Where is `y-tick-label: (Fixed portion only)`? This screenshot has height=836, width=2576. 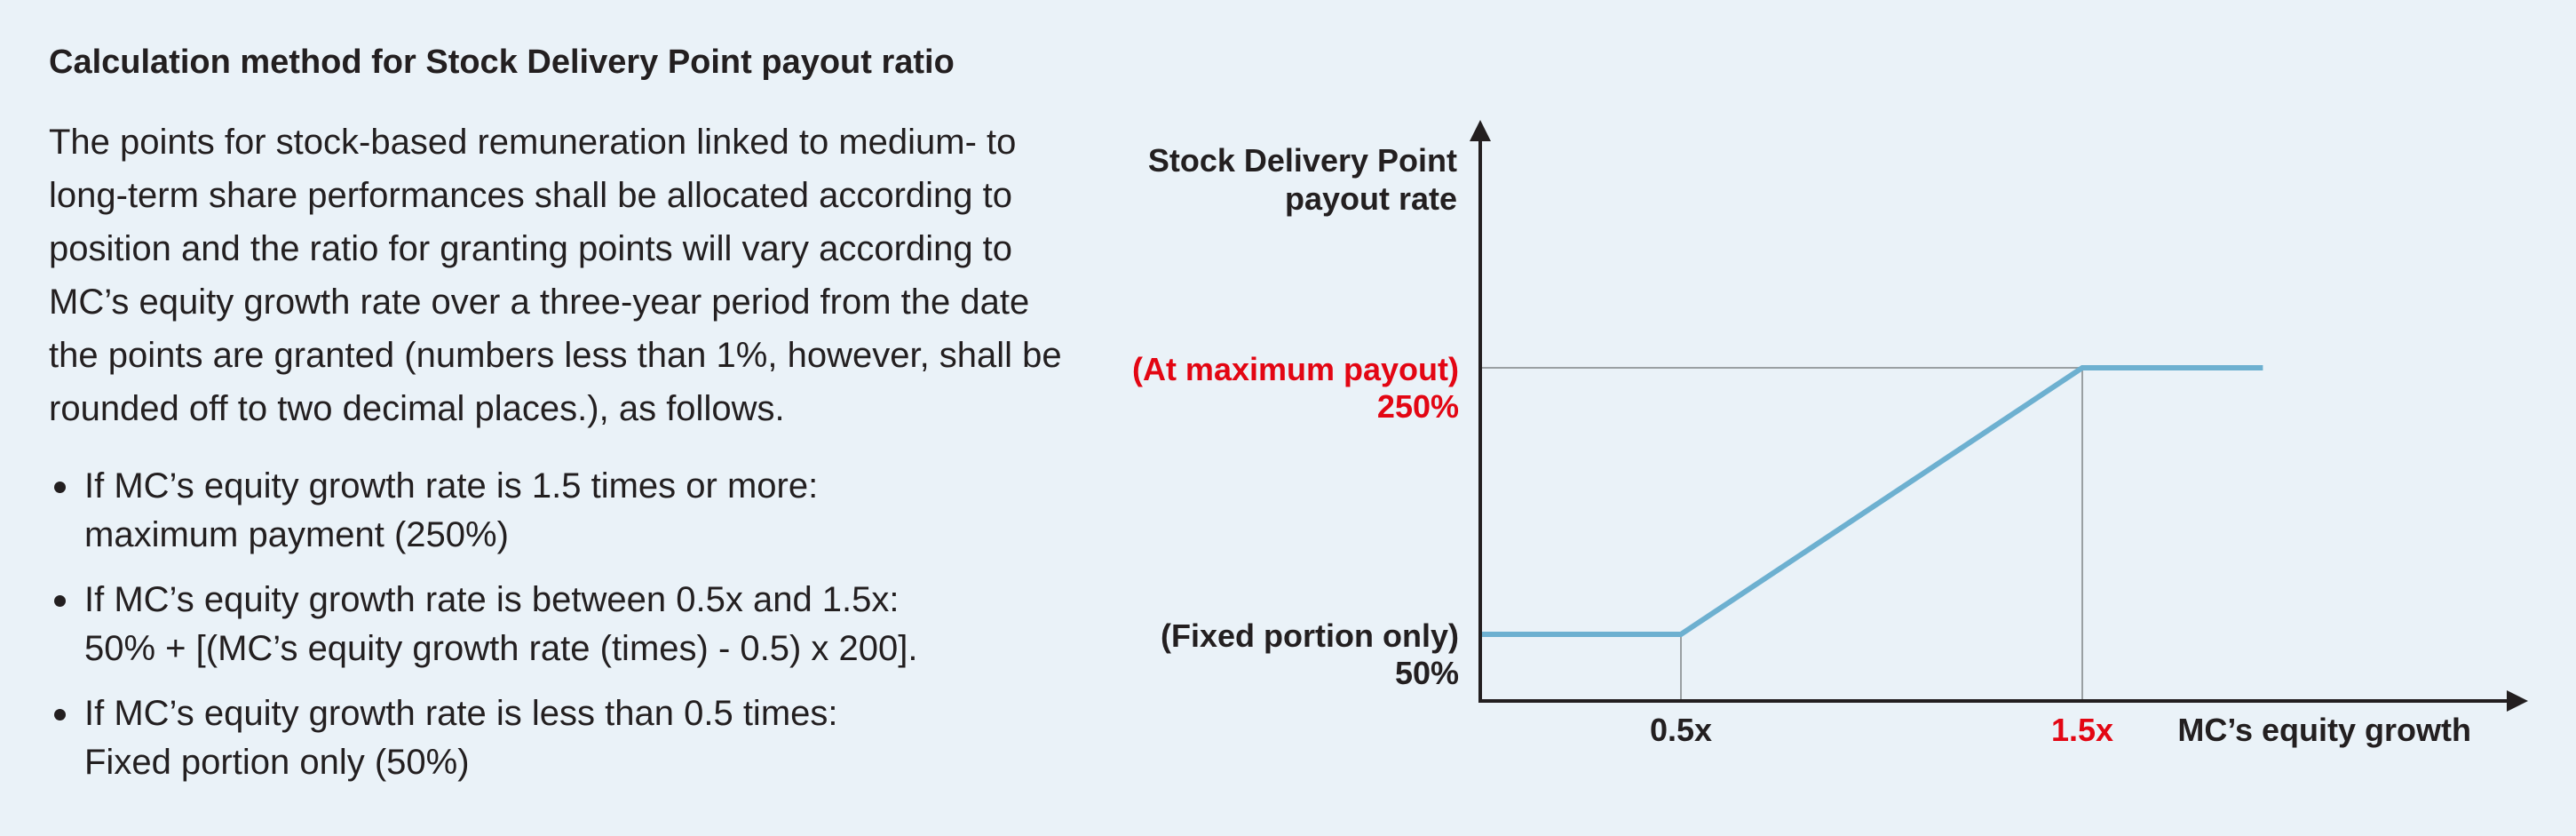
y-tick-label: (Fixed portion only) is located at coordinates (1310, 635).